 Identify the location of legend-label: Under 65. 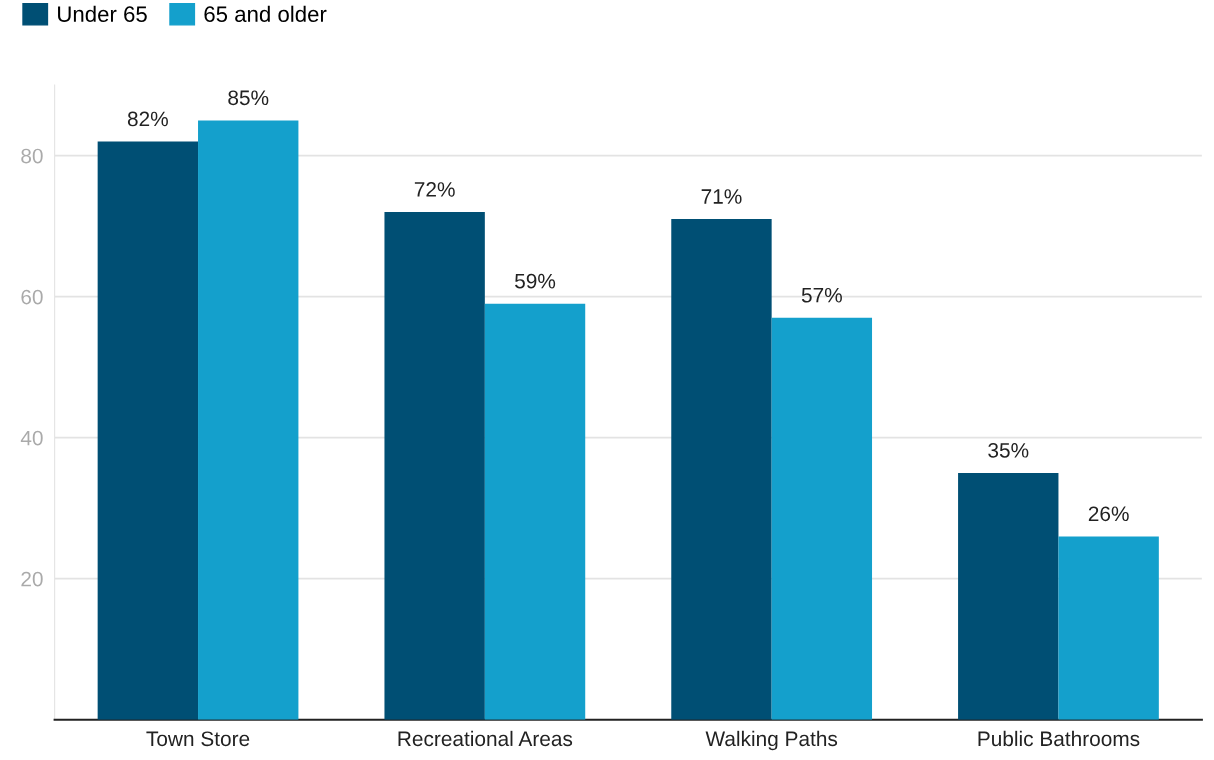
(102, 14).